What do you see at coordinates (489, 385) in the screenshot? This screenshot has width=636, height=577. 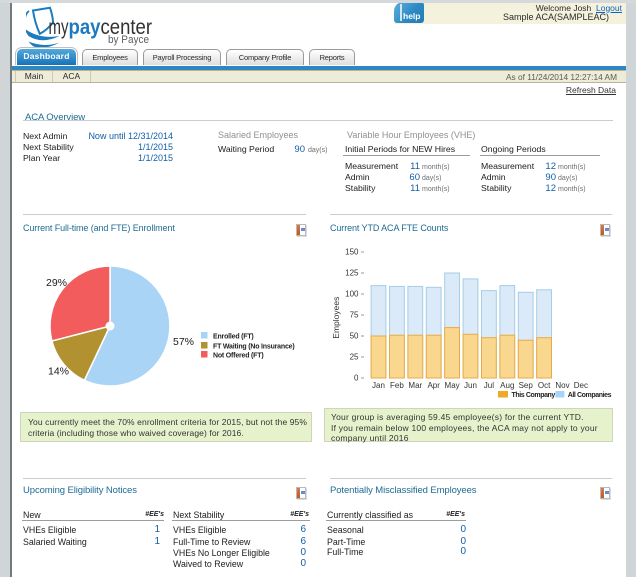 I see `svg-text: Jul` at bounding box center [489, 385].